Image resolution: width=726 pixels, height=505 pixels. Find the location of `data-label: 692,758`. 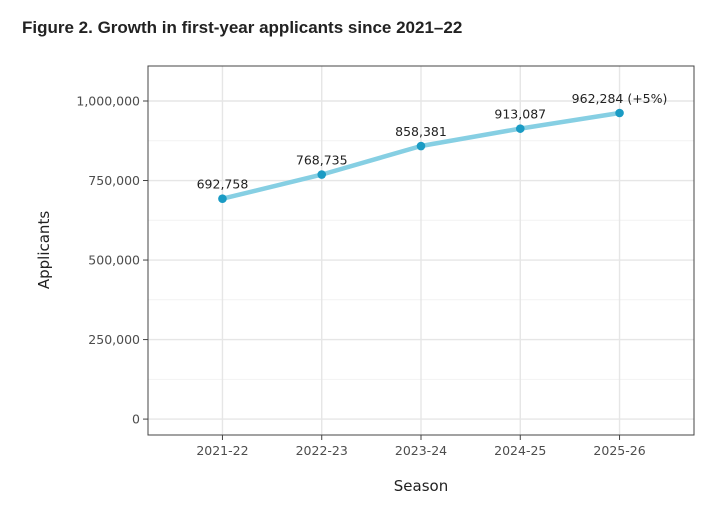

data-label: 692,758 is located at coordinates (223, 184).